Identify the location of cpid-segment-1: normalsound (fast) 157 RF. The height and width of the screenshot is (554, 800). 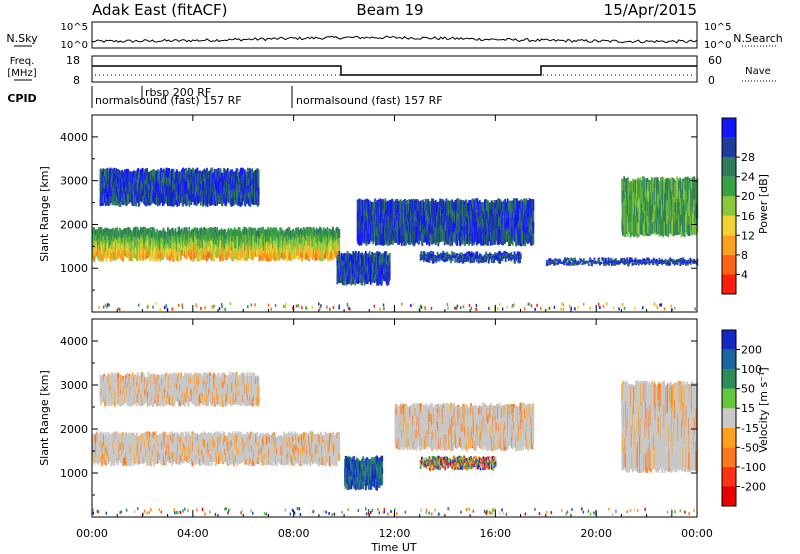
(168, 100).